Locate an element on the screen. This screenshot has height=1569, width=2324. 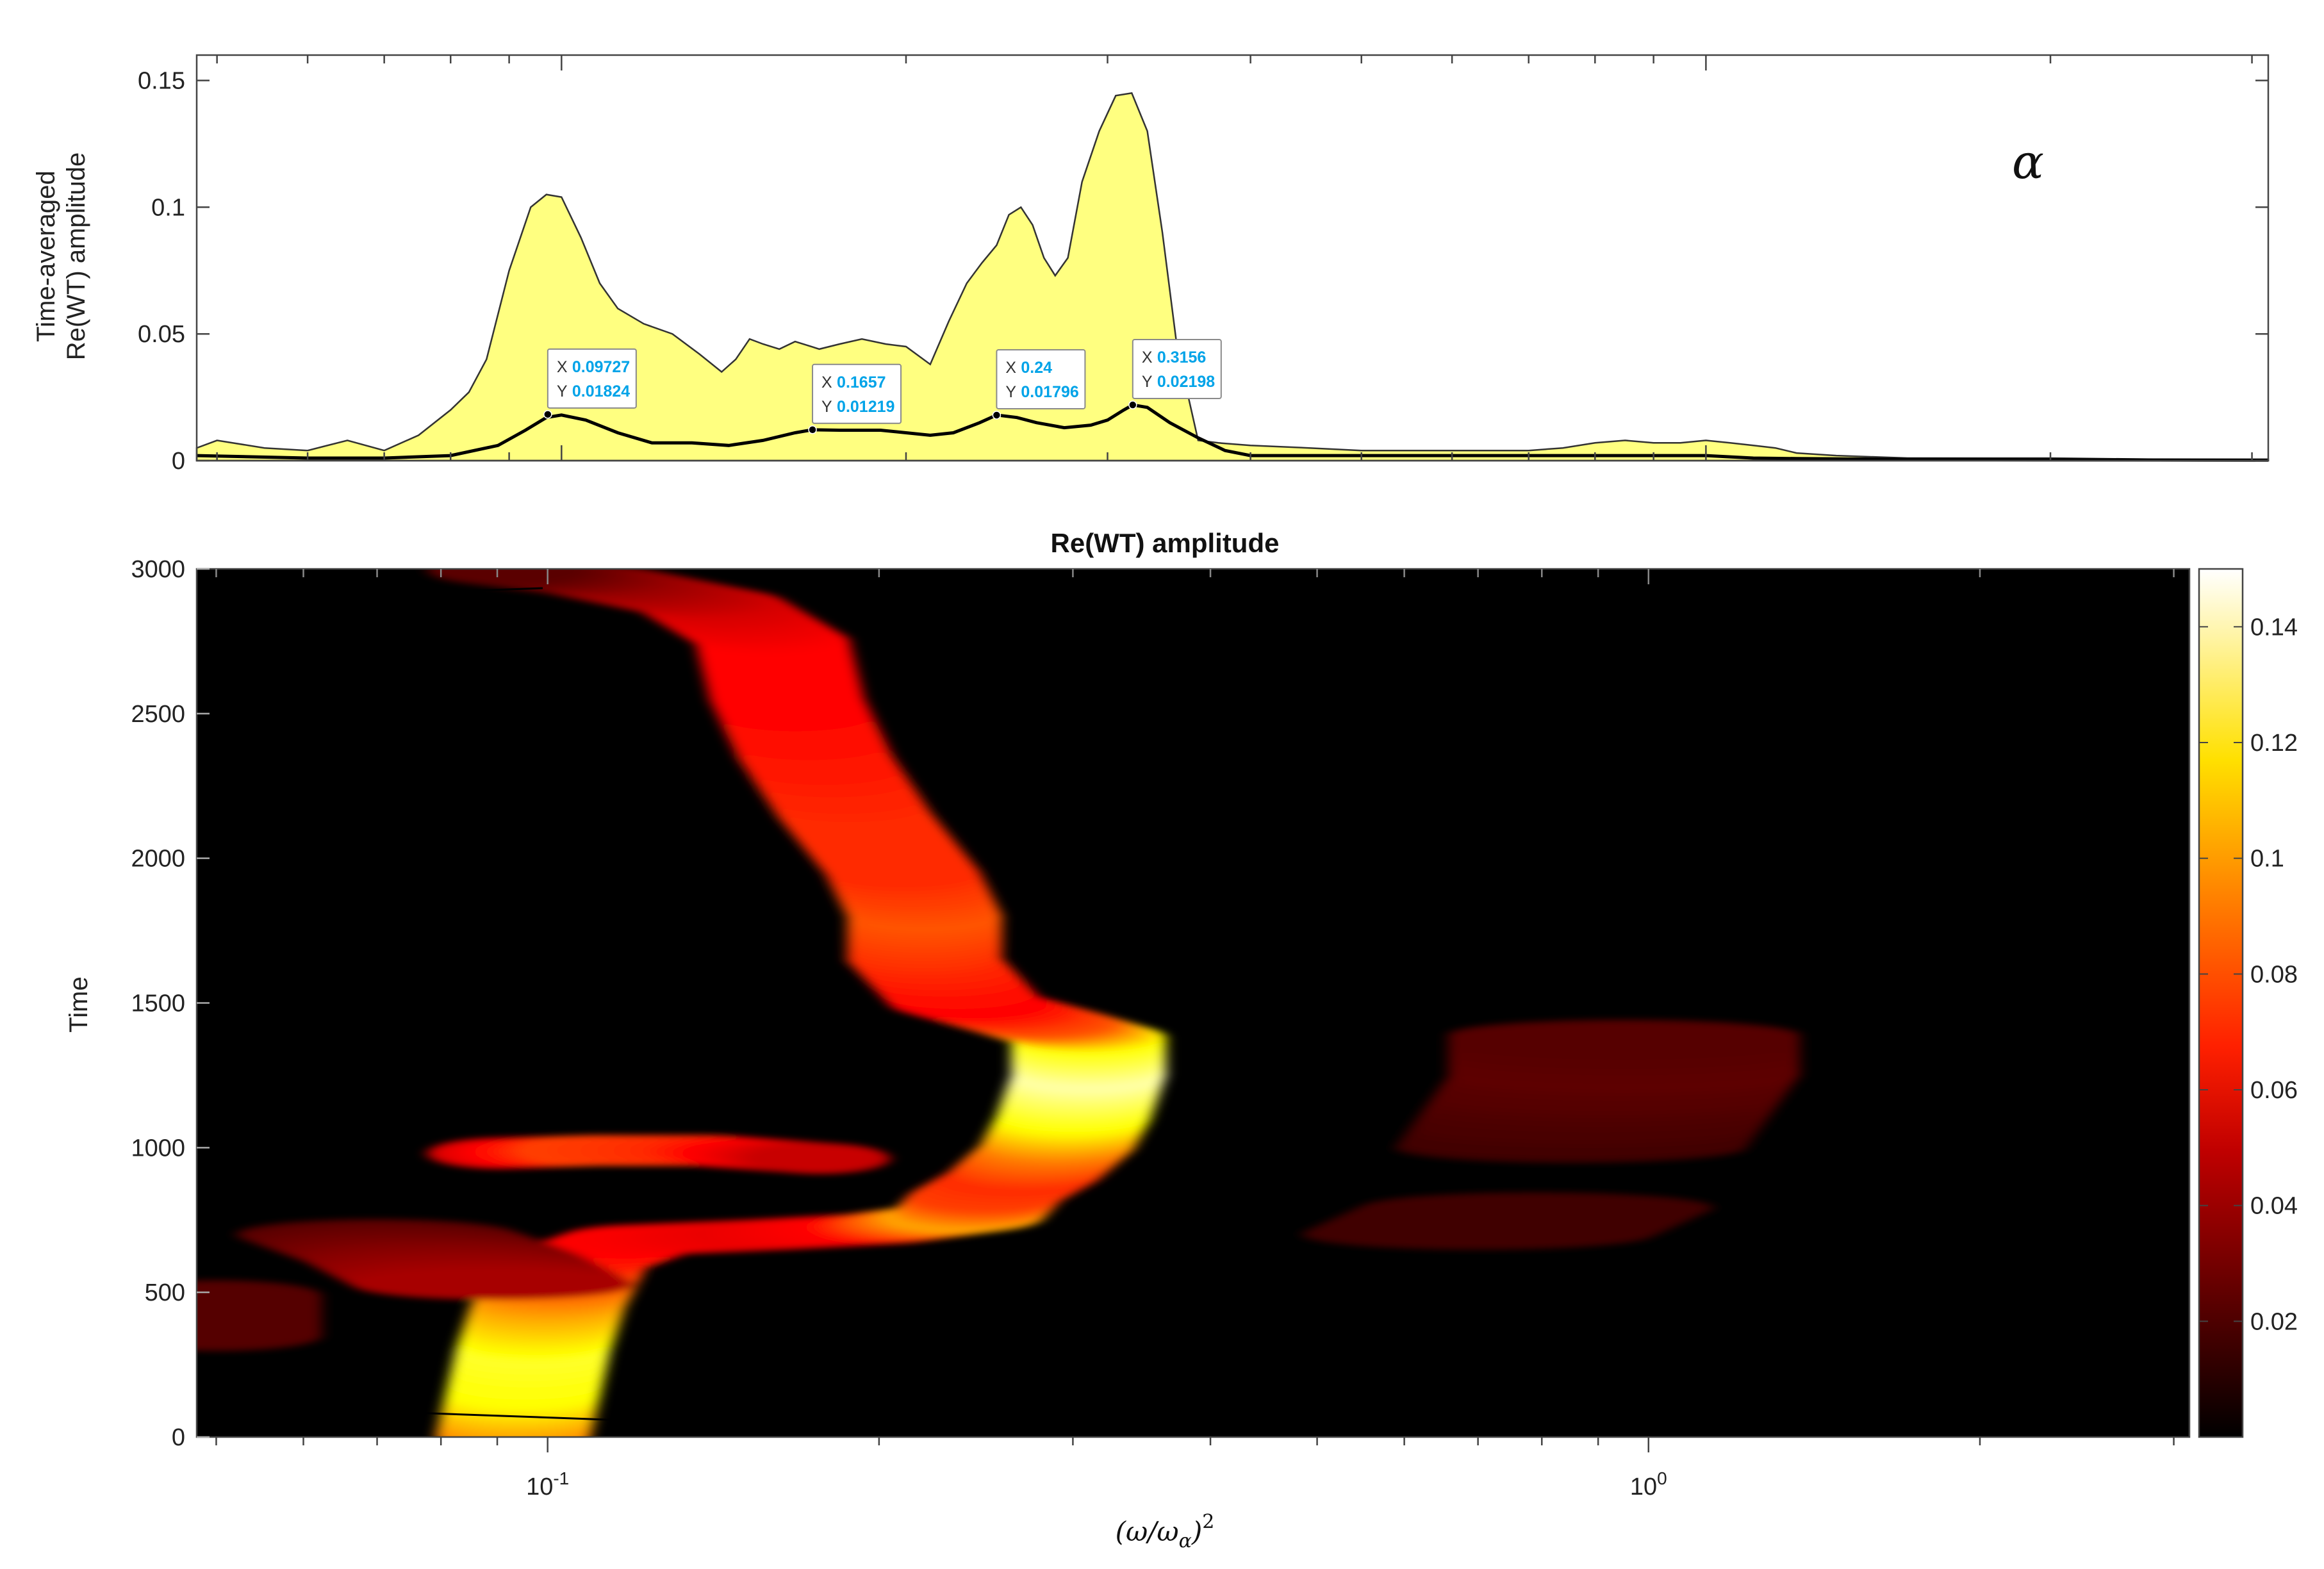
cone-boundary-bottom is located at coordinates (645, 1420).